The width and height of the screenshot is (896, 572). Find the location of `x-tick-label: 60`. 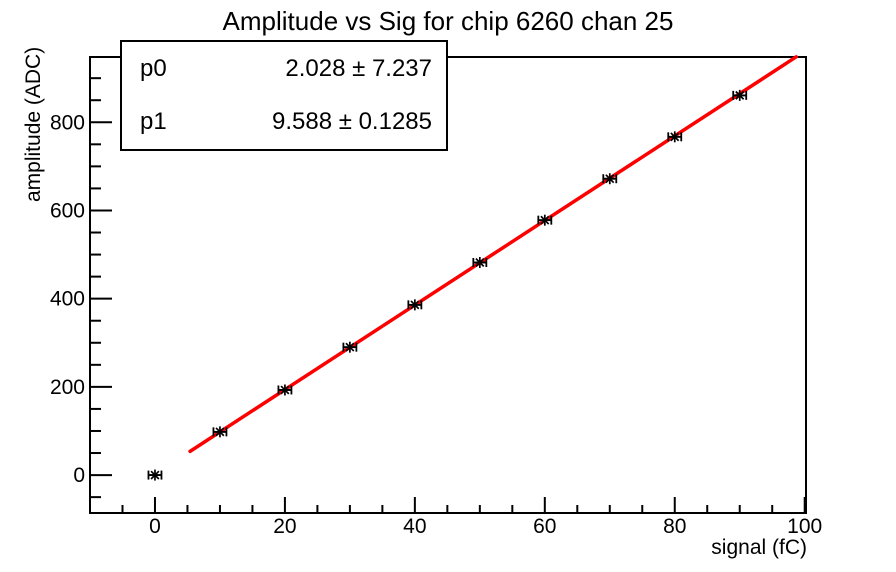

x-tick-label: 60 is located at coordinates (544, 526).